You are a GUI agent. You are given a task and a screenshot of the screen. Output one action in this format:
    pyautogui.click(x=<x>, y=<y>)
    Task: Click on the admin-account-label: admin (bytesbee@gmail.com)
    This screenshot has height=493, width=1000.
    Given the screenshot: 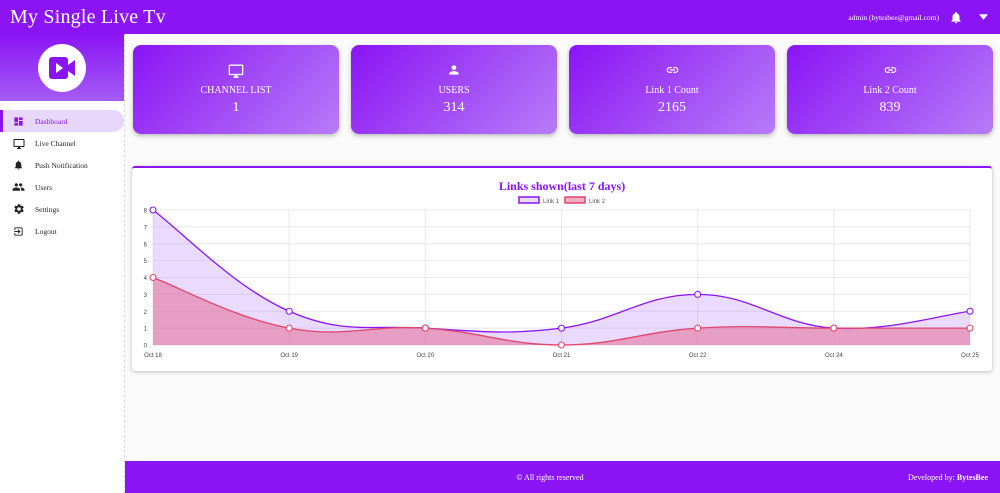 What is the action you would take?
    pyautogui.click(x=893, y=17)
    